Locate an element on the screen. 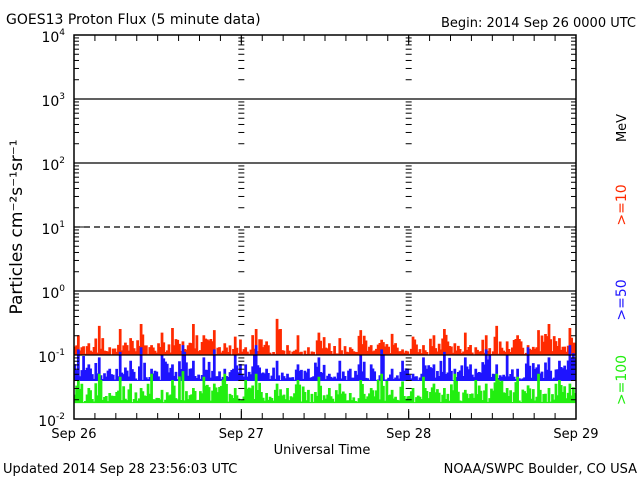 The height and width of the screenshot is (480, 640). x-tick-label: Sep 27 is located at coordinates (241, 434).